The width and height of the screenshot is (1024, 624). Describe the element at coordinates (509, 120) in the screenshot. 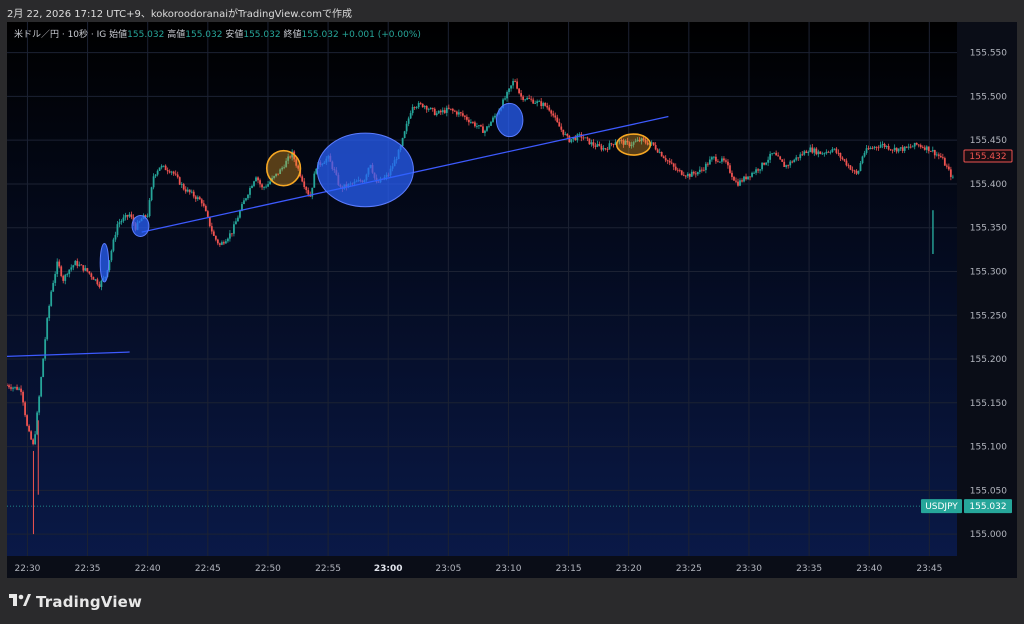

I see `blue-highlight-ellipse` at that location.